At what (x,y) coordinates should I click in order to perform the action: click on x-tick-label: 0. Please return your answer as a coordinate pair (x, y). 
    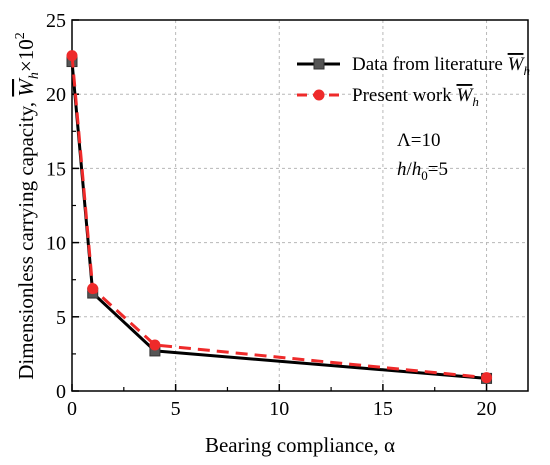
    Looking at the image, I should click on (72, 409).